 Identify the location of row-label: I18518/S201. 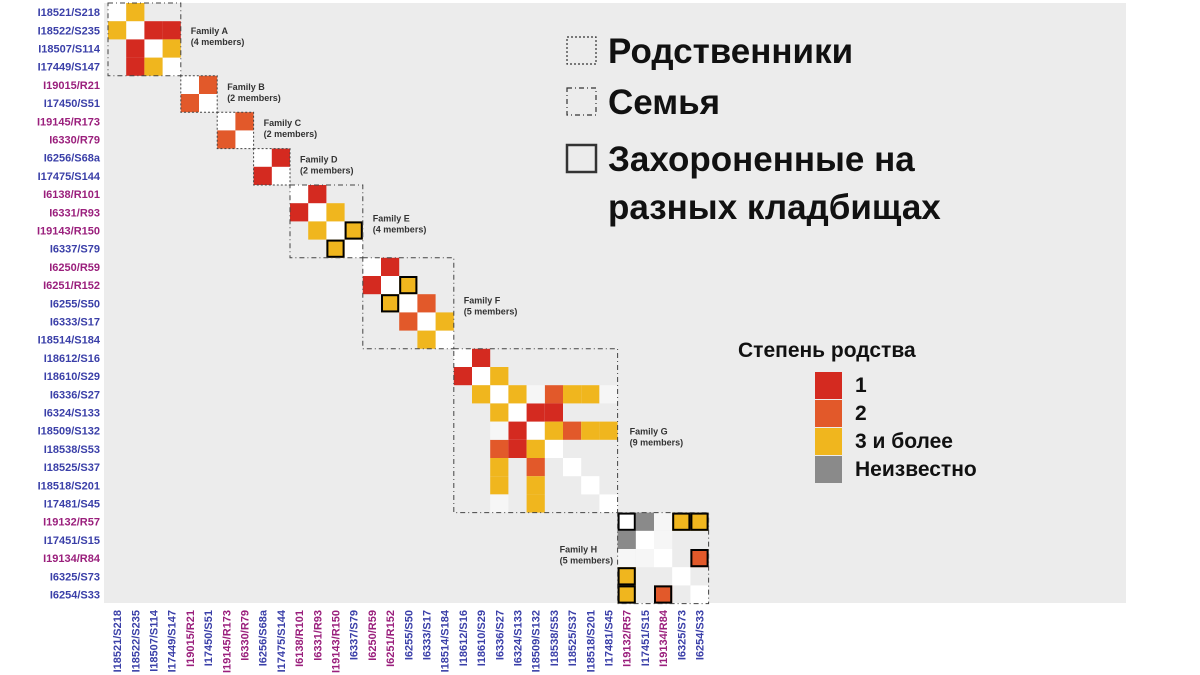
(69, 486).